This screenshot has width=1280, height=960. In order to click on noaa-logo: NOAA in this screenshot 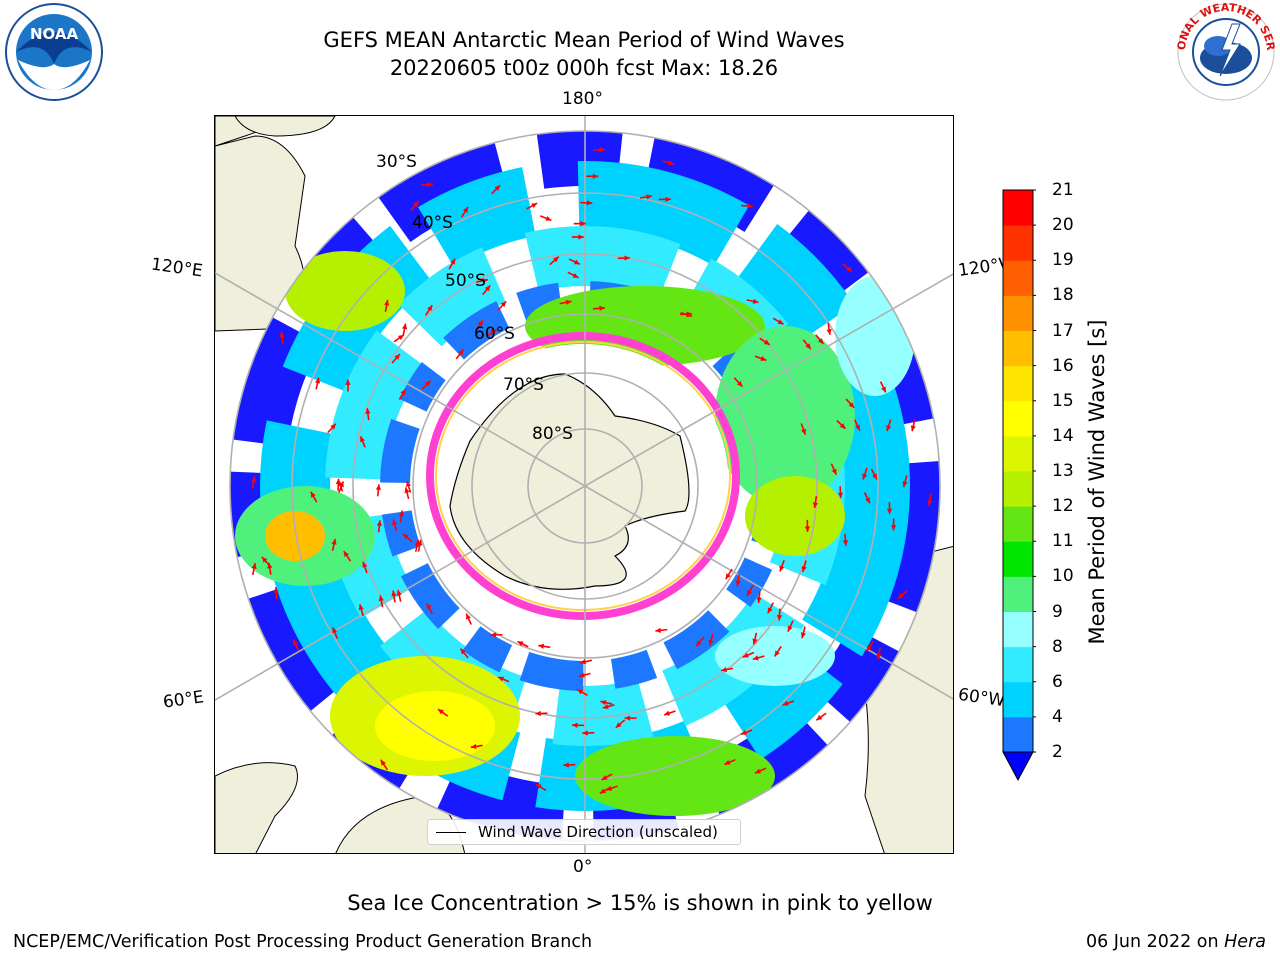, I will do `click(54, 52)`.